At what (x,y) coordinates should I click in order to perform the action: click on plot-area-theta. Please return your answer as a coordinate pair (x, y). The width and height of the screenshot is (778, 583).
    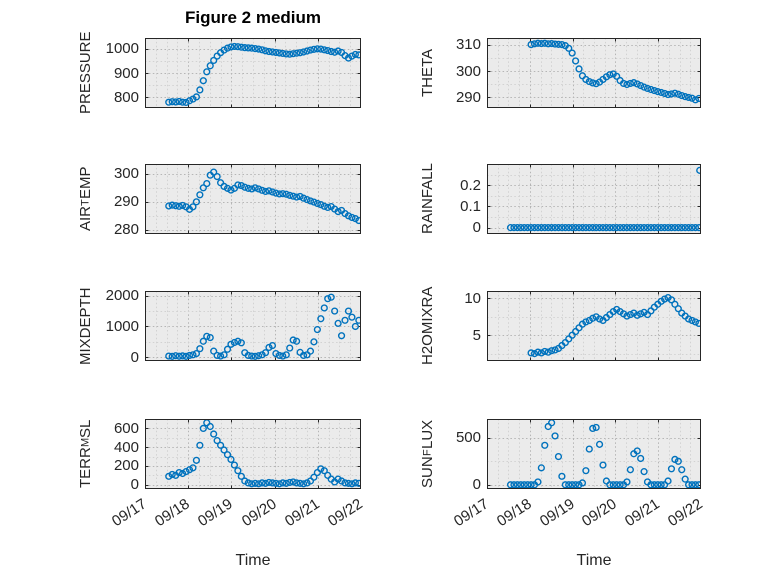
    Looking at the image, I should click on (594, 73).